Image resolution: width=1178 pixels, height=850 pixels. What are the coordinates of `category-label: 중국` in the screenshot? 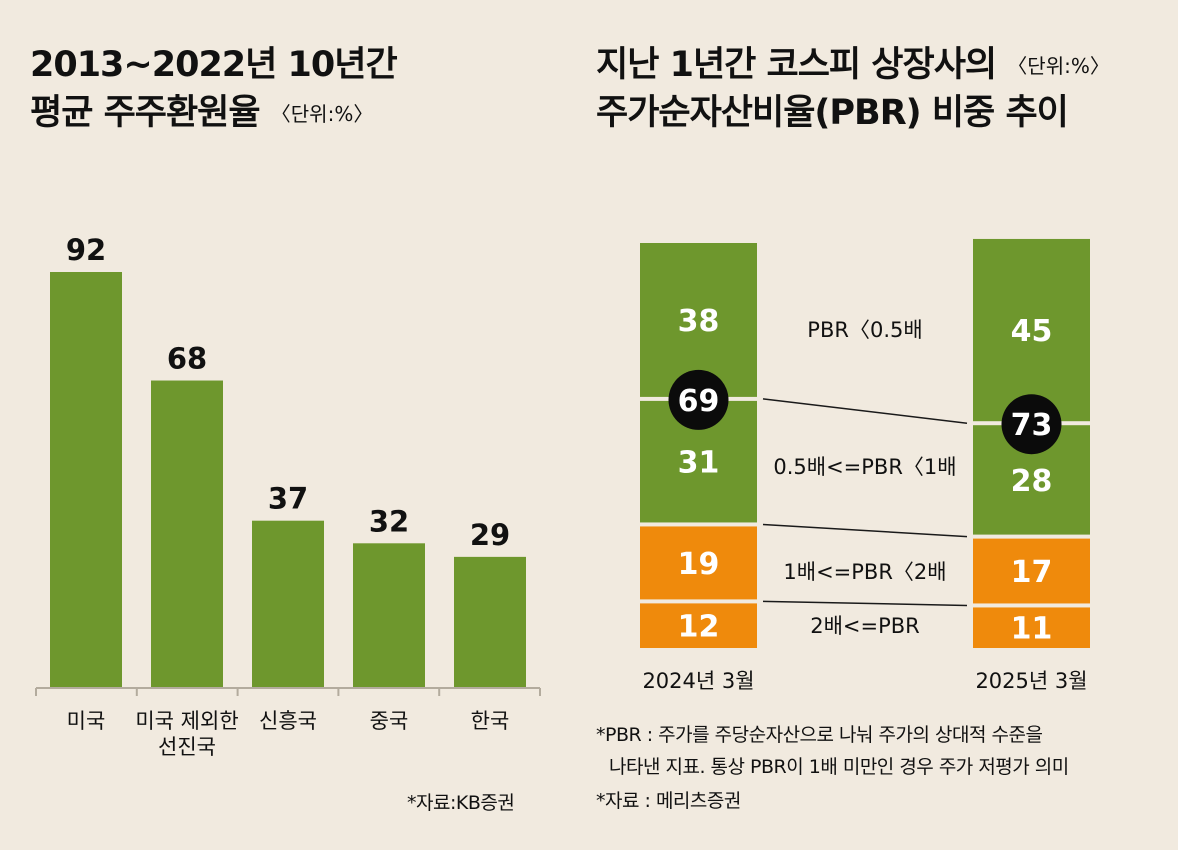 It's located at (389, 721).